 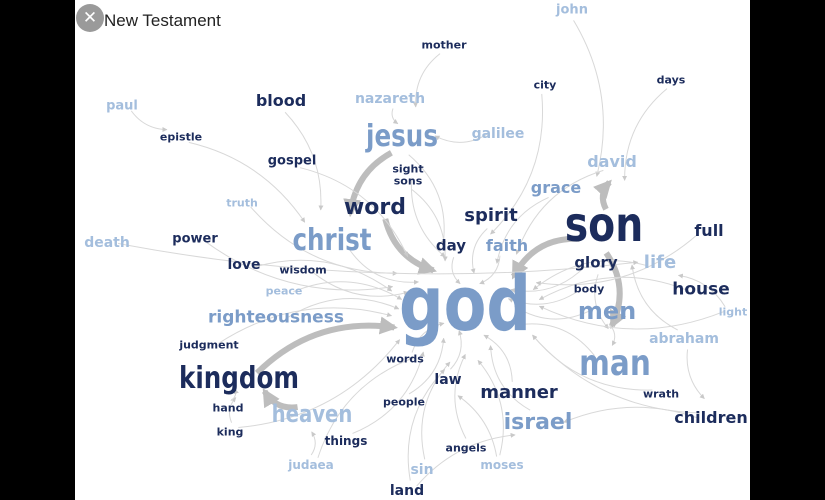 I want to click on edge-sight-god, so click(x=428, y=217).